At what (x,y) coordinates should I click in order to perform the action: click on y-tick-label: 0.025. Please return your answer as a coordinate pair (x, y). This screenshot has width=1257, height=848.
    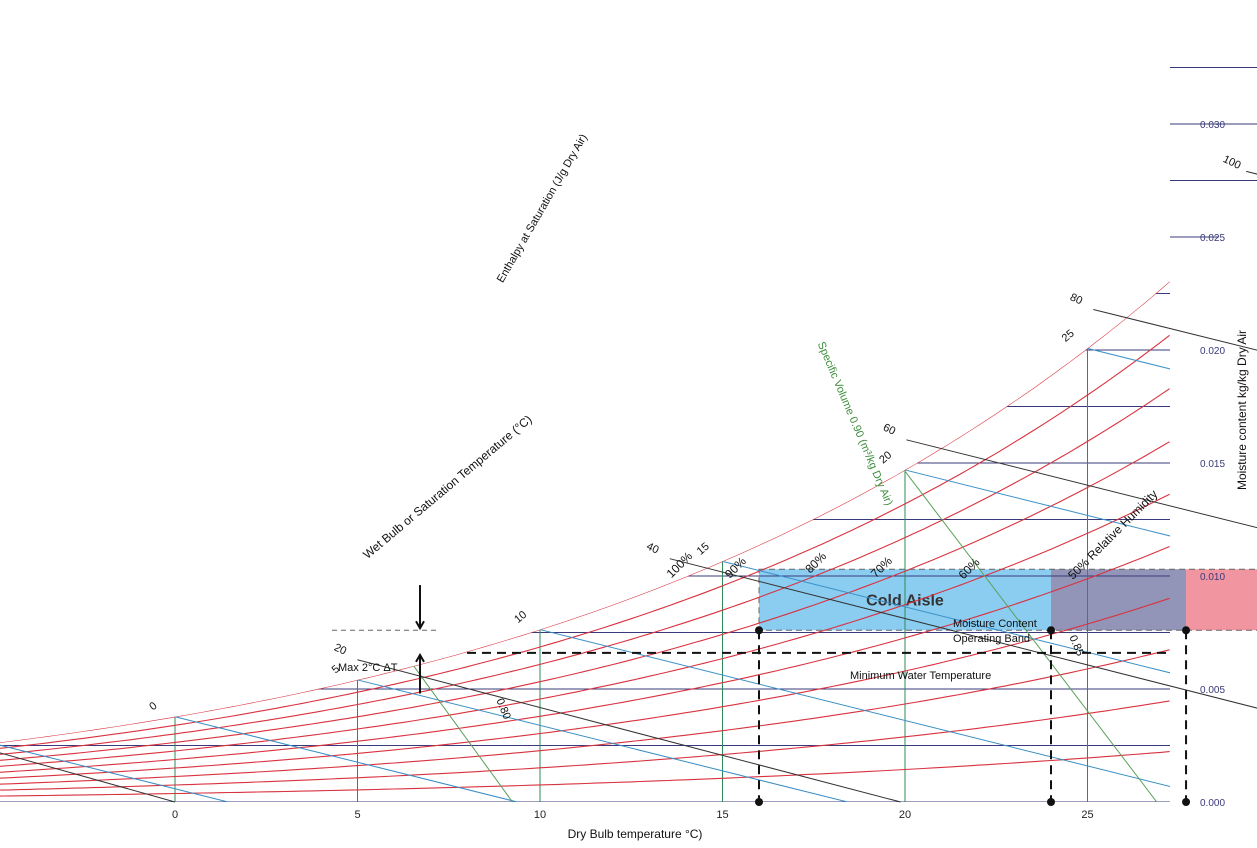
    Looking at the image, I should click on (1212, 238).